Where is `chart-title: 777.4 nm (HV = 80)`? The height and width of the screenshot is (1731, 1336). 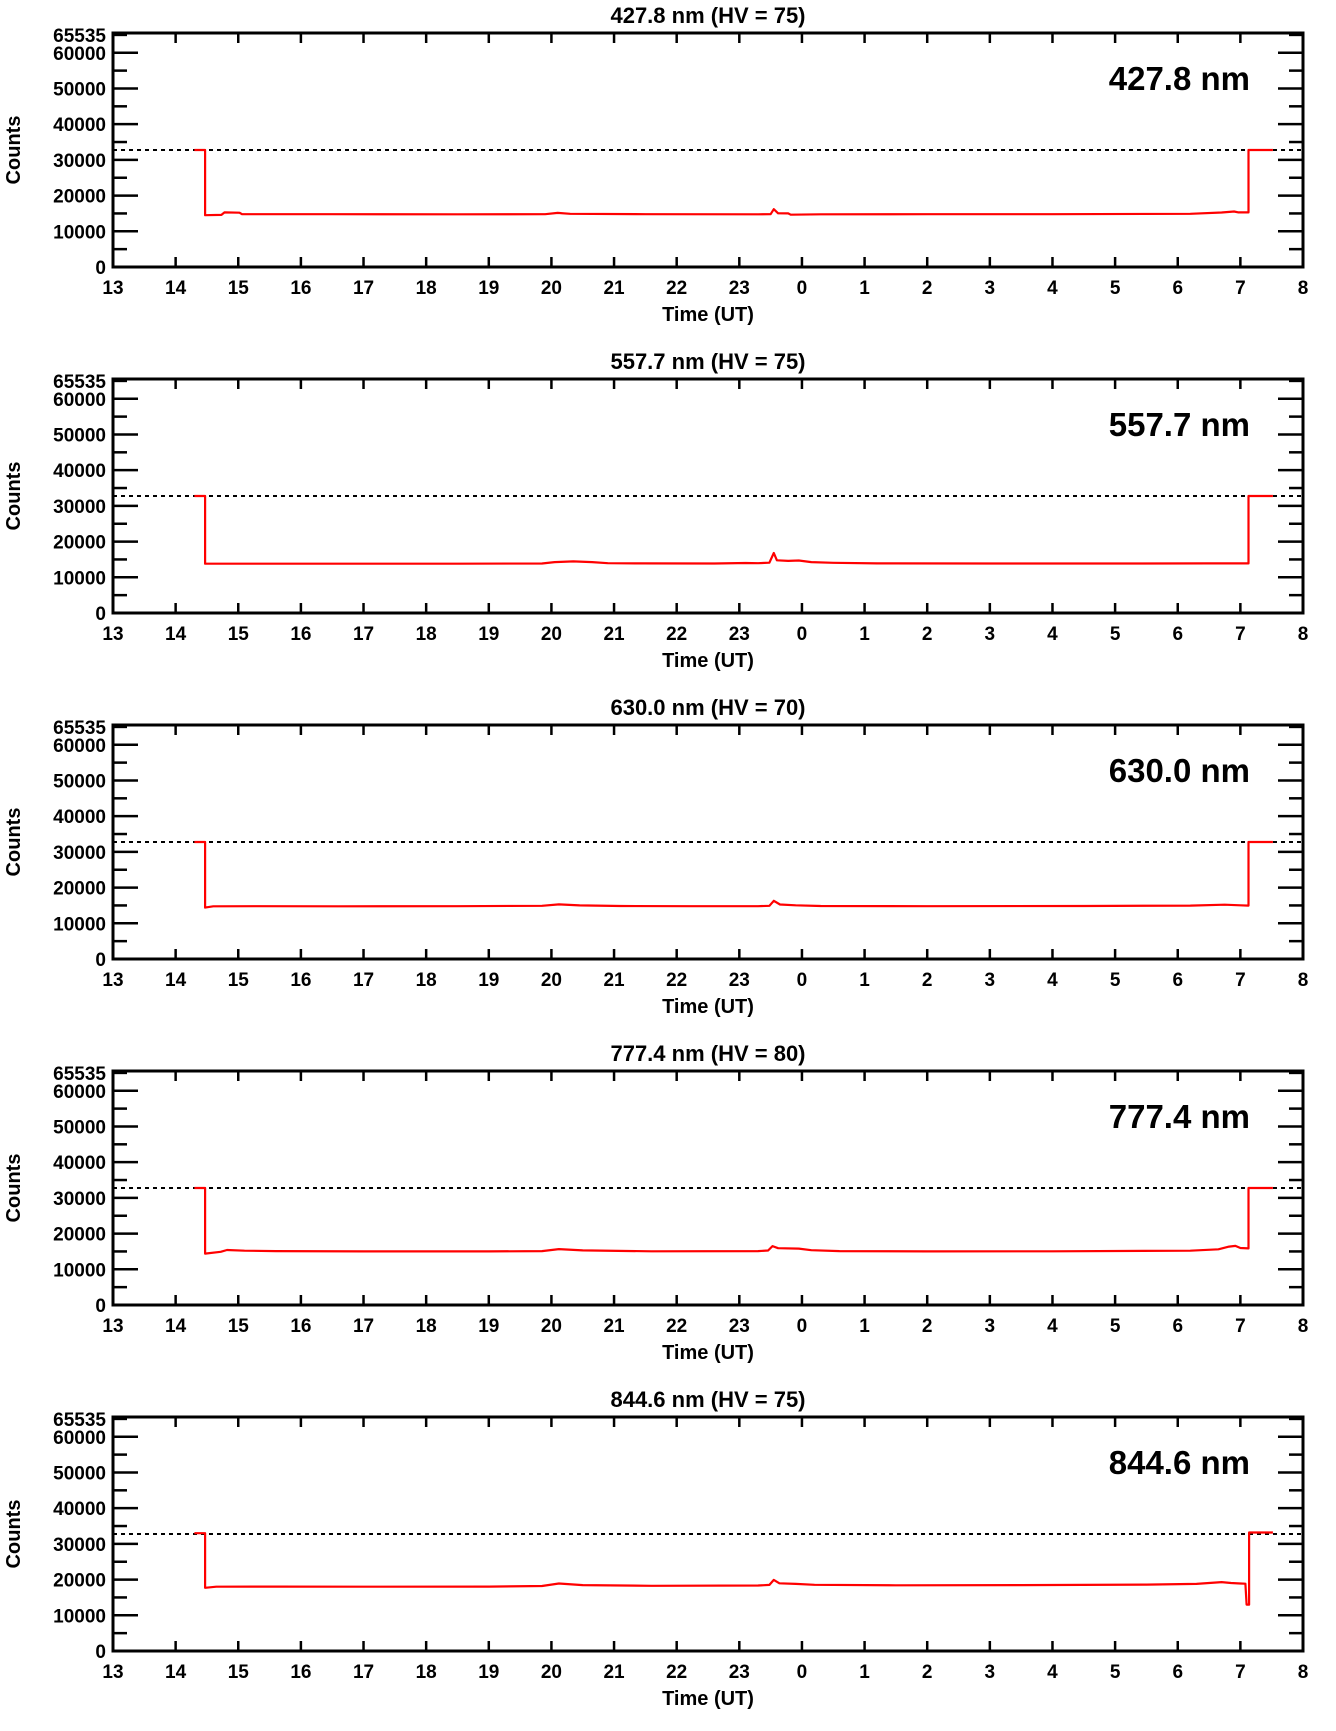
chart-title: 777.4 nm (HV = 80) is located at coordinates (707, 1053).